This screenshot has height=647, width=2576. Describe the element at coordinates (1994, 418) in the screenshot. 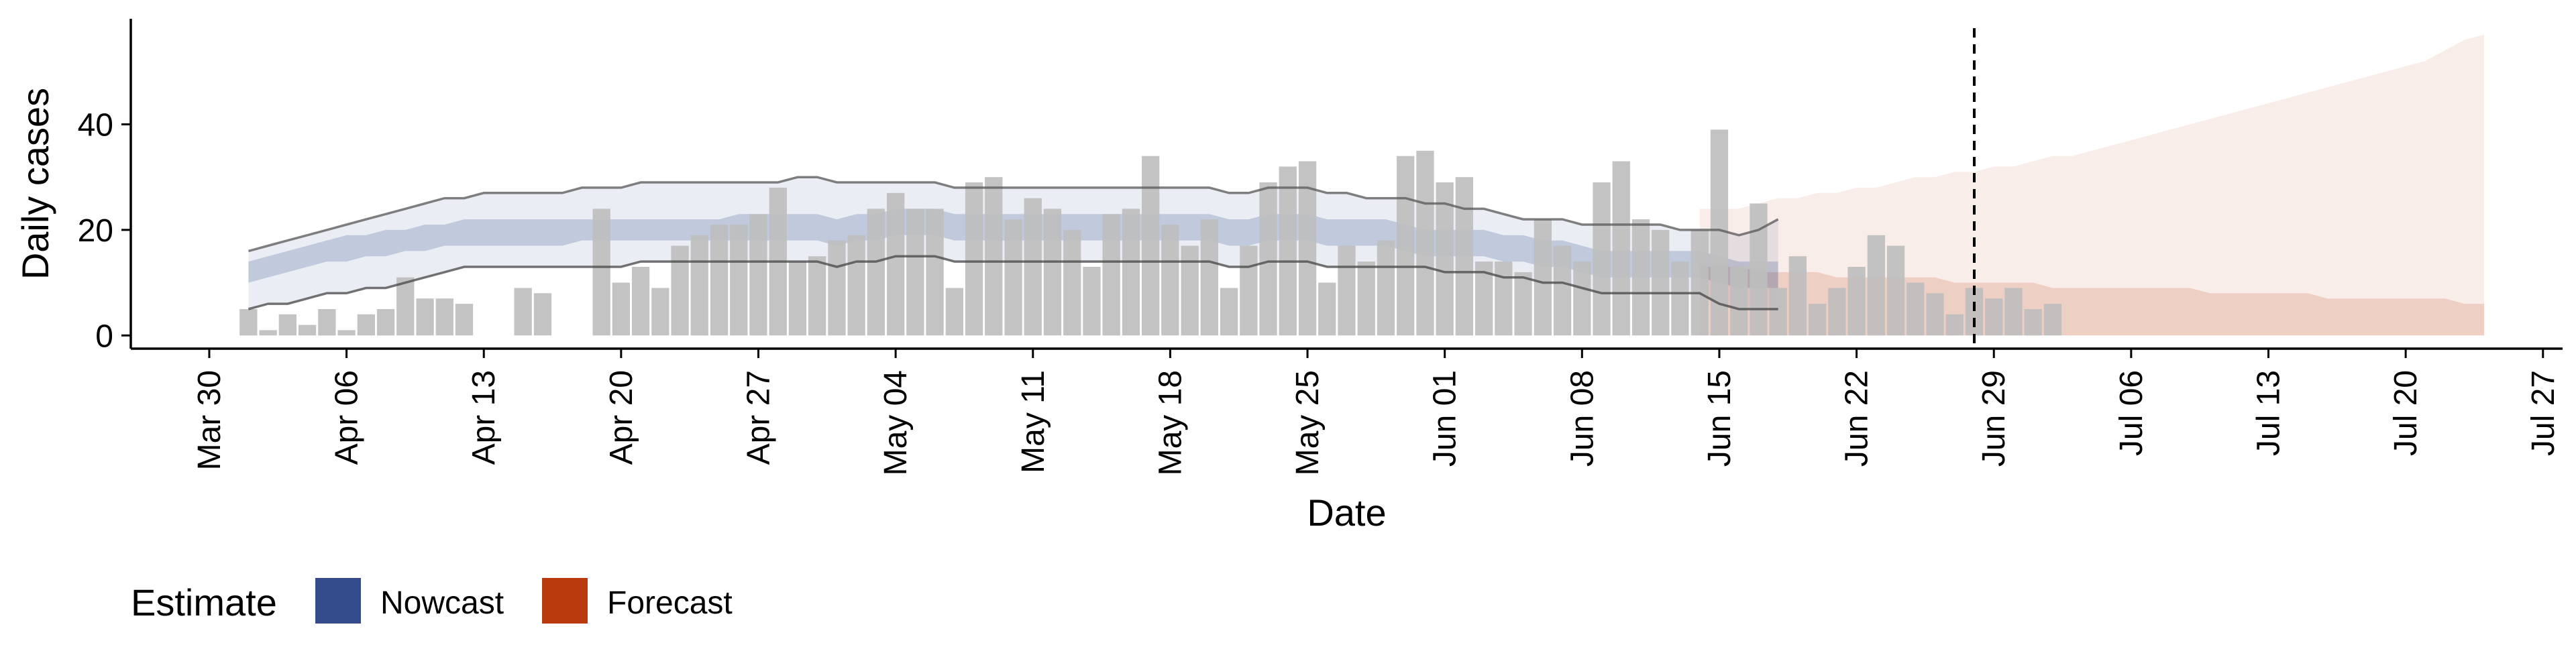

I see `x-tick-label: Jun 29` at that location.